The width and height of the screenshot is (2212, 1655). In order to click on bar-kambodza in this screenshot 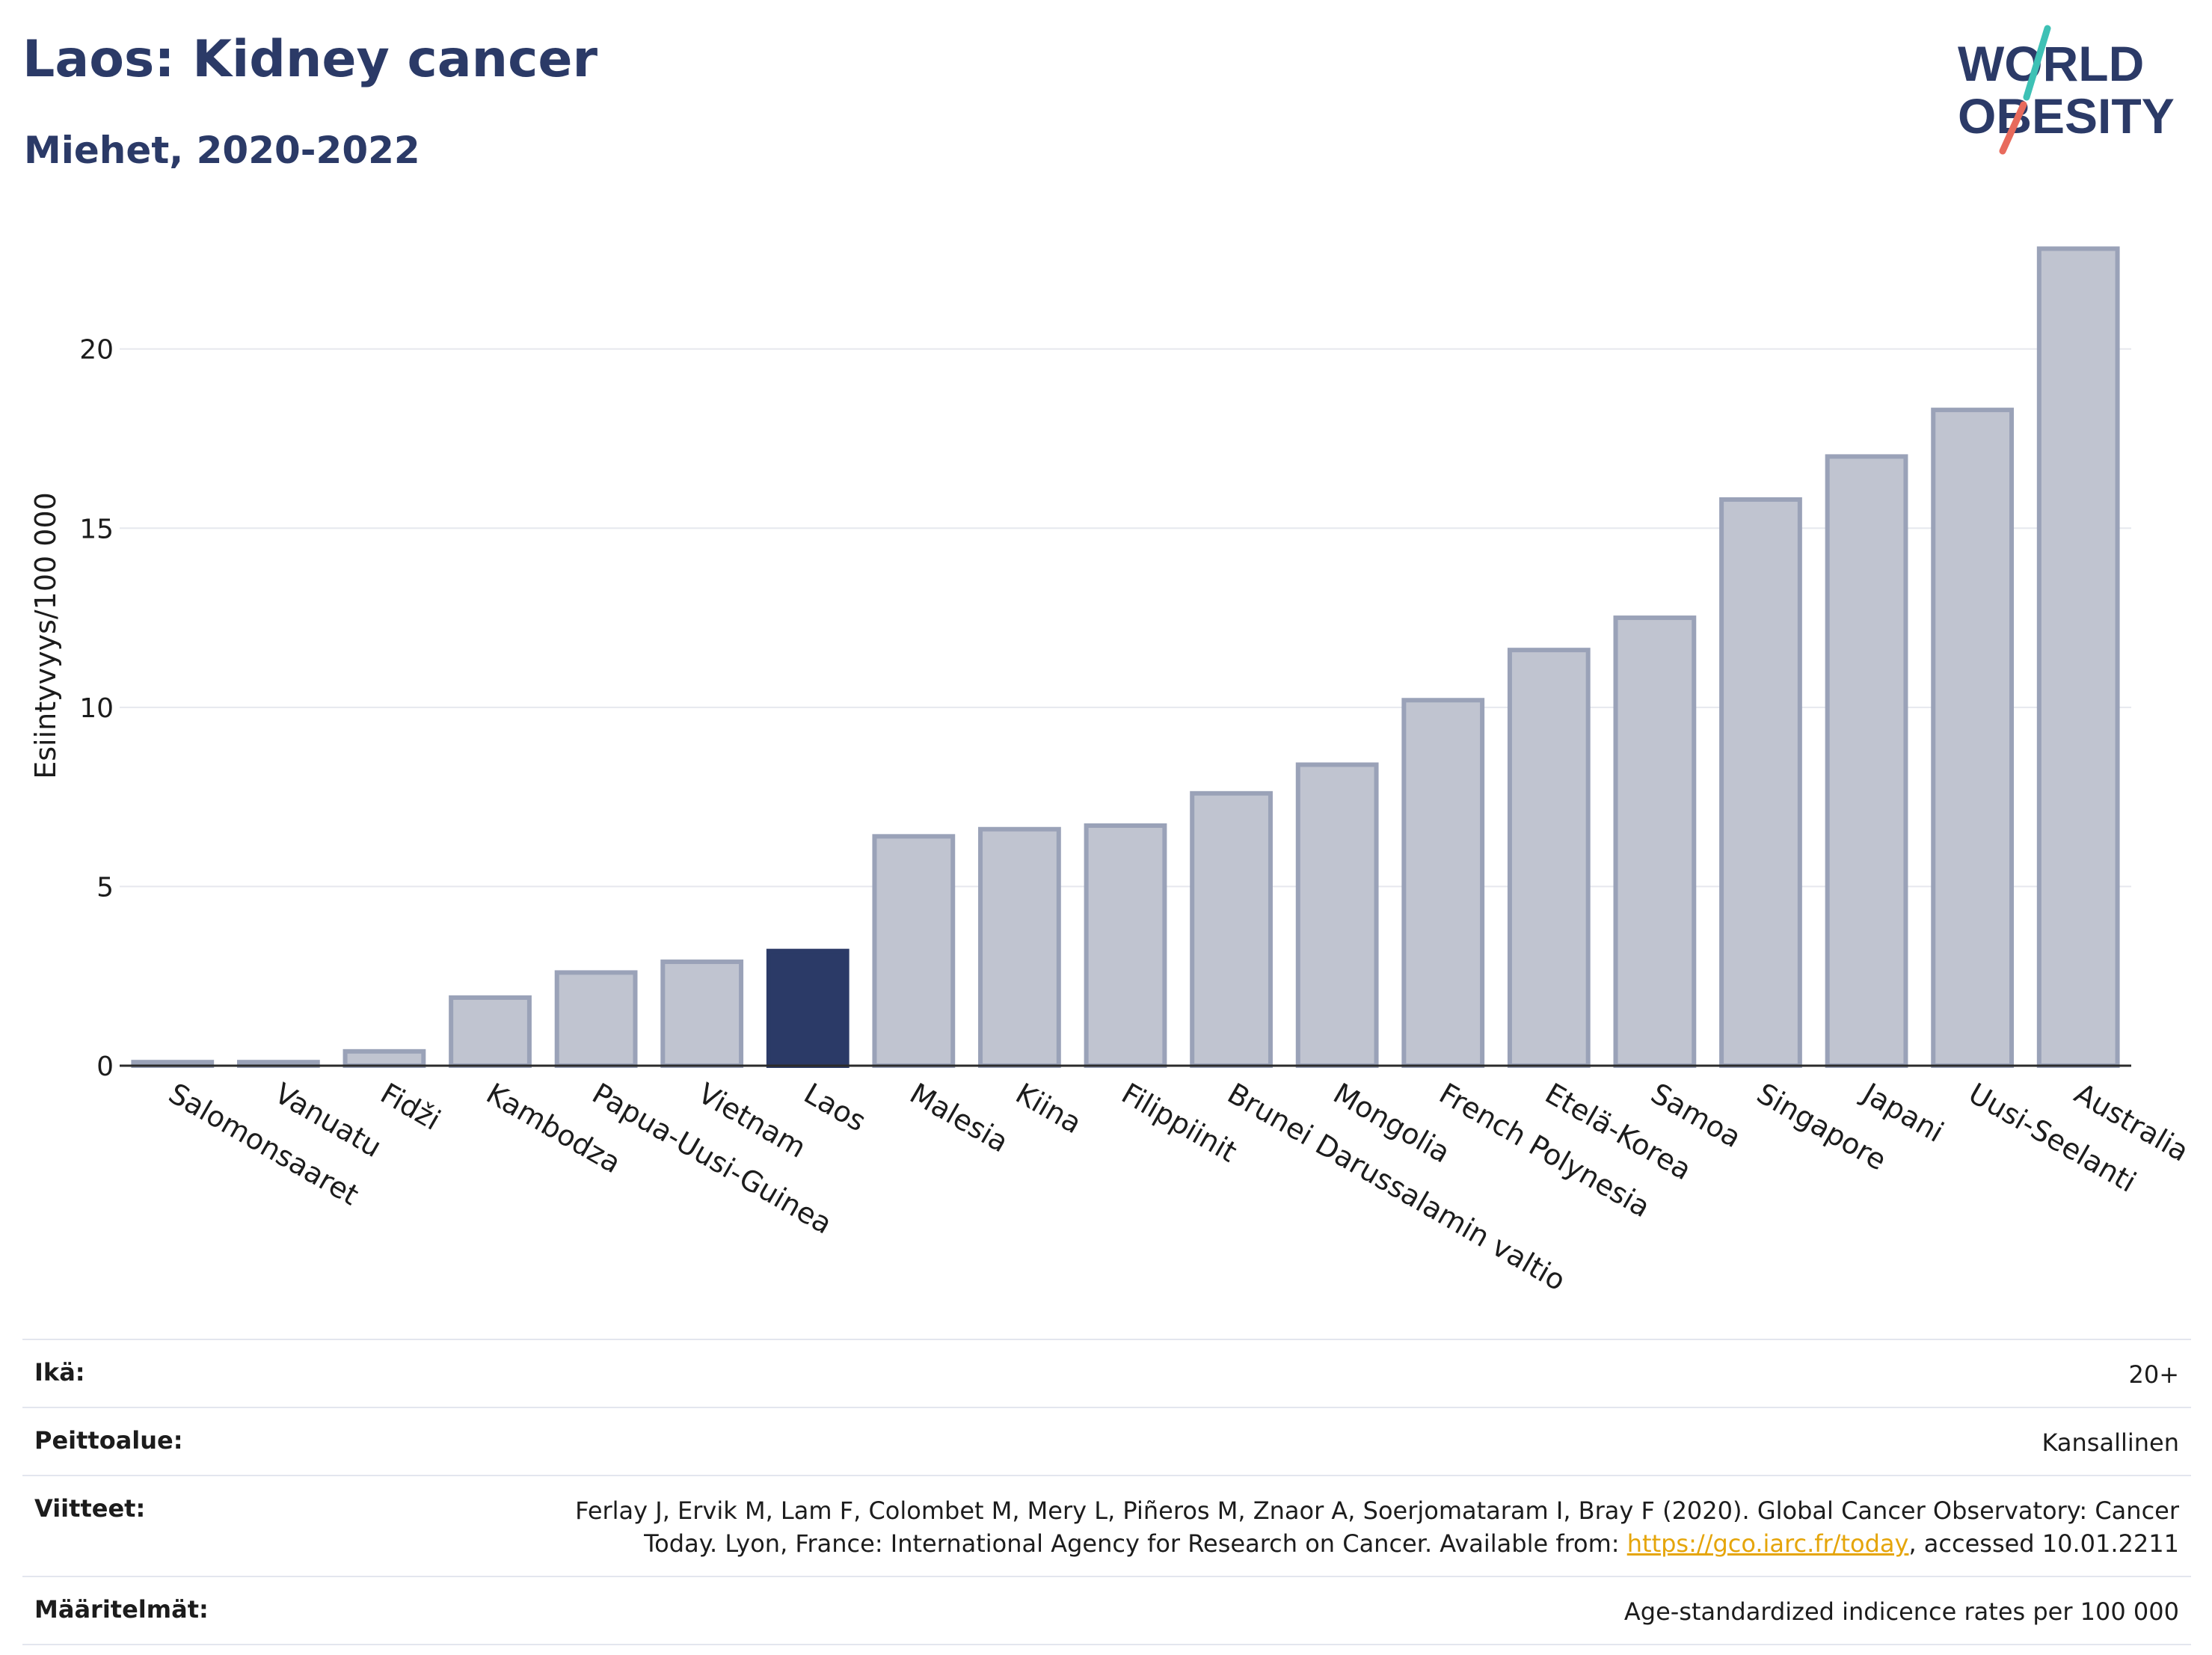, I will do `click(490, 1032)`.